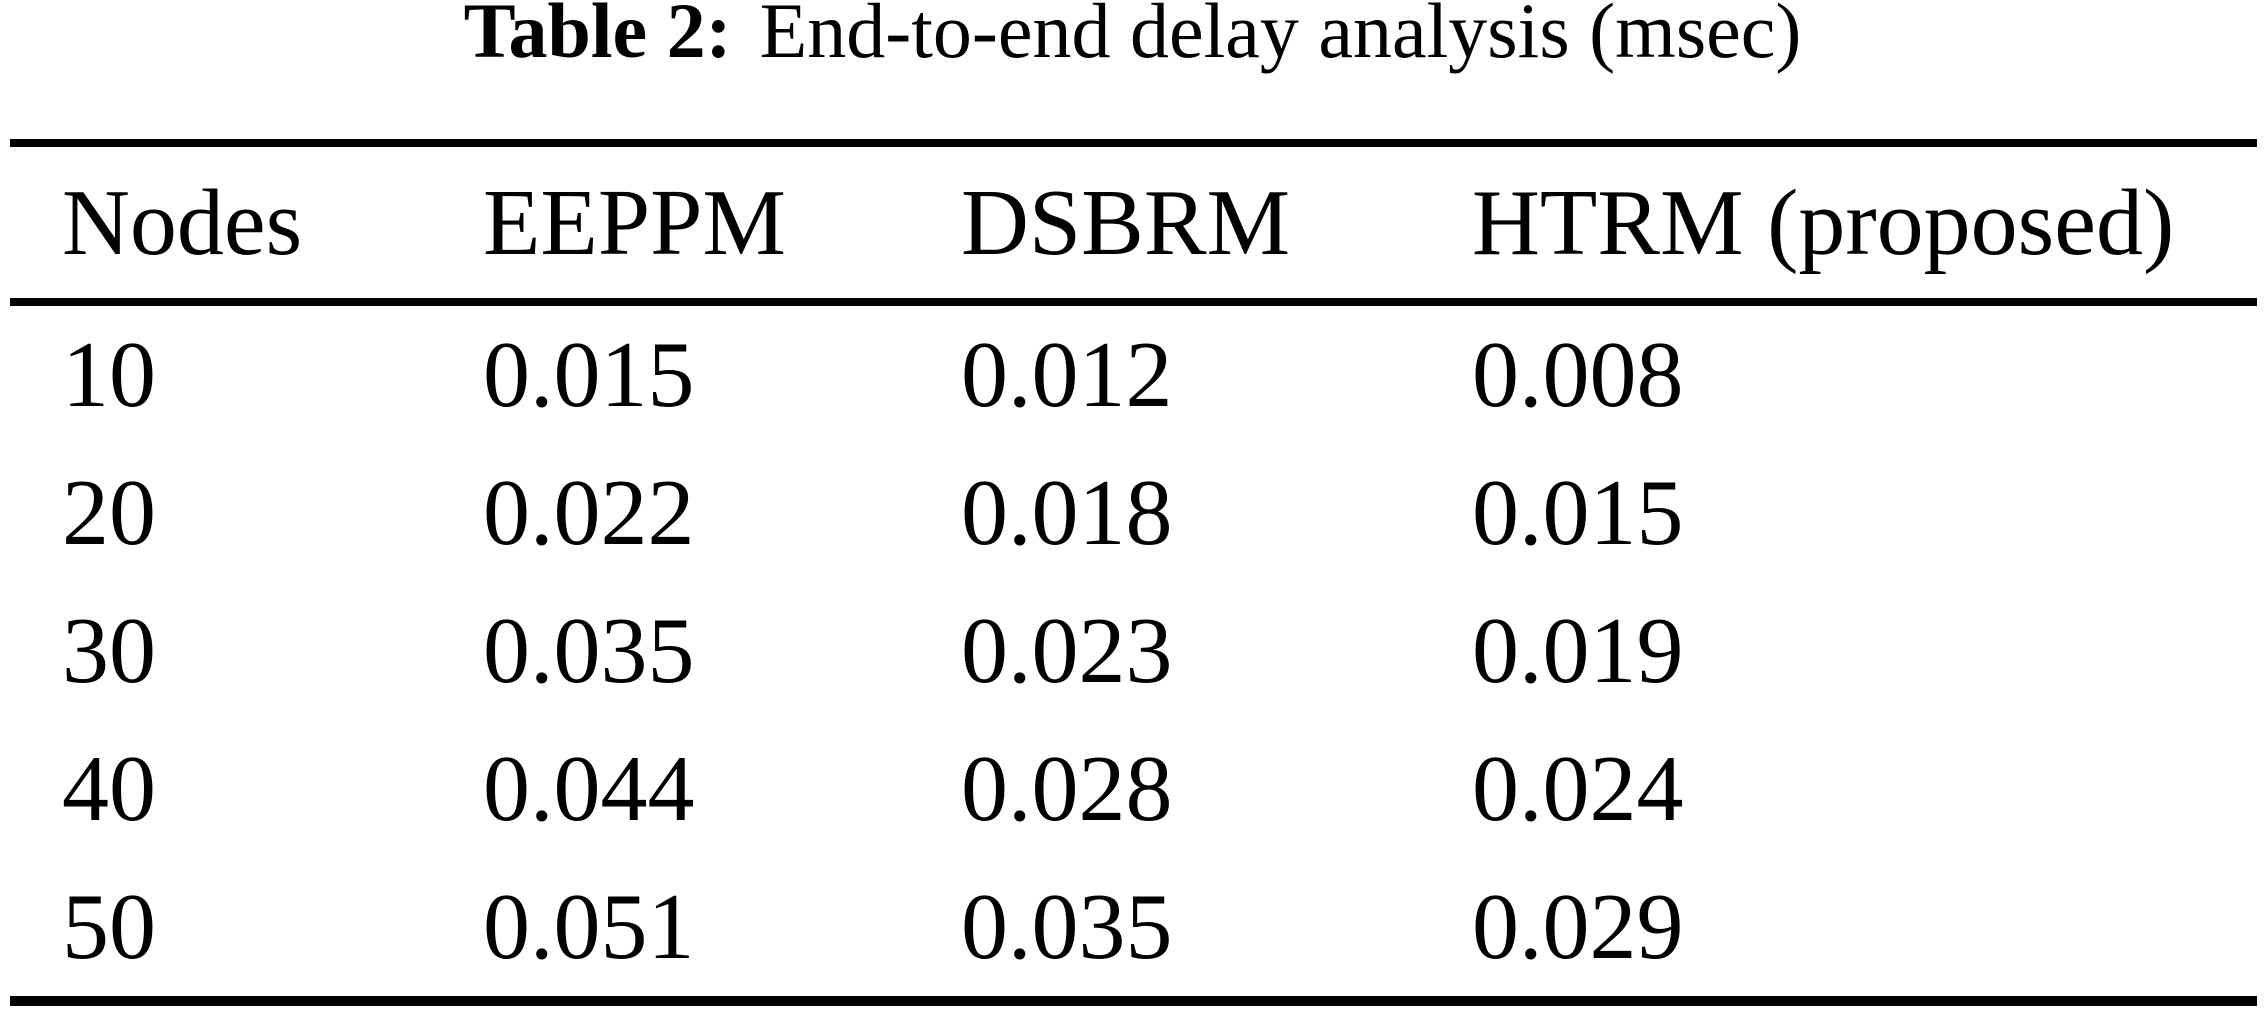 Image resolution: width=2265 pixels, height=1015 pixels. I want to click on table-cell: 0.029, so click(1578, 927).